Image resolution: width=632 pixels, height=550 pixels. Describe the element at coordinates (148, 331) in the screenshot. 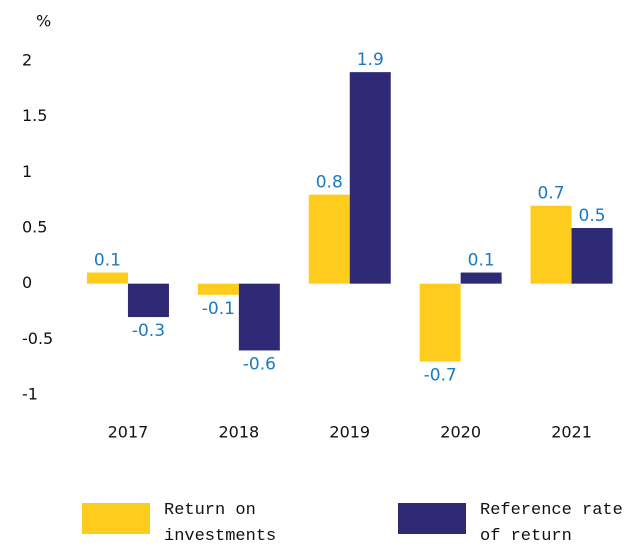

I see `value-label: -0.3` at that location.